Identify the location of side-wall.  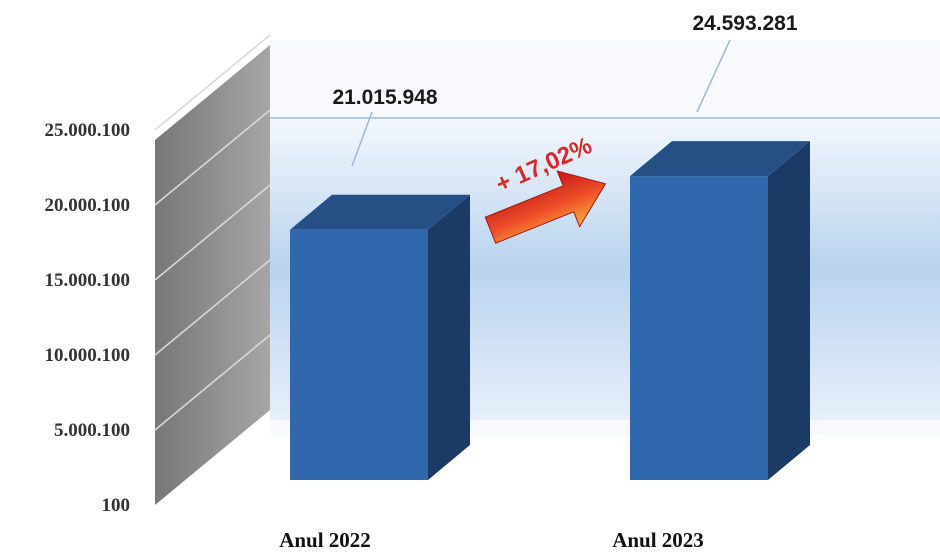
(212, 275).